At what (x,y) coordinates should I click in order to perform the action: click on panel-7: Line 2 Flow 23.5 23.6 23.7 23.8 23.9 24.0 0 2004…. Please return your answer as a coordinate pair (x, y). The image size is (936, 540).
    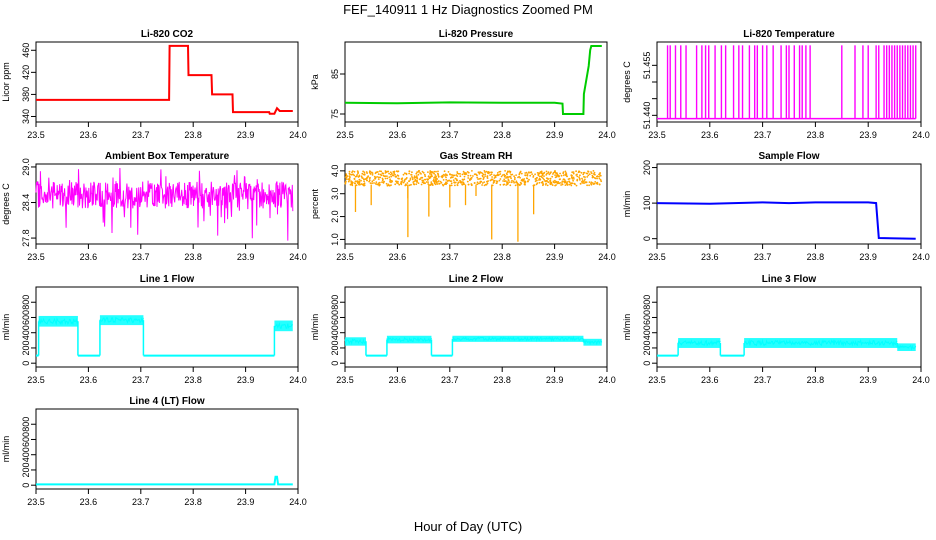
    Looking at the image, I should click on (463, 329).